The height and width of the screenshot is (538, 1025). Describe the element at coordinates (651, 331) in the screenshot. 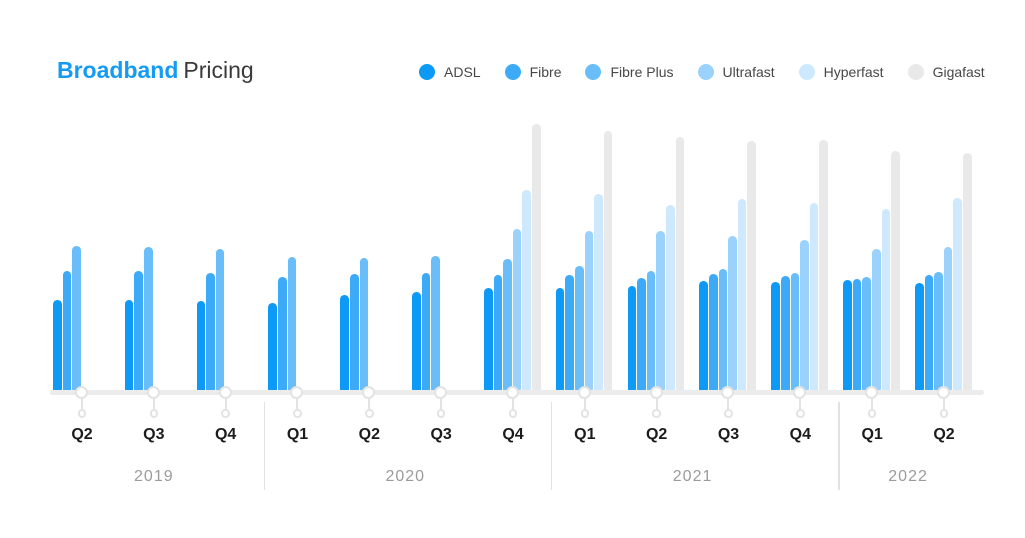

I see `bar-fibre-plus-q2-2021` at that location.